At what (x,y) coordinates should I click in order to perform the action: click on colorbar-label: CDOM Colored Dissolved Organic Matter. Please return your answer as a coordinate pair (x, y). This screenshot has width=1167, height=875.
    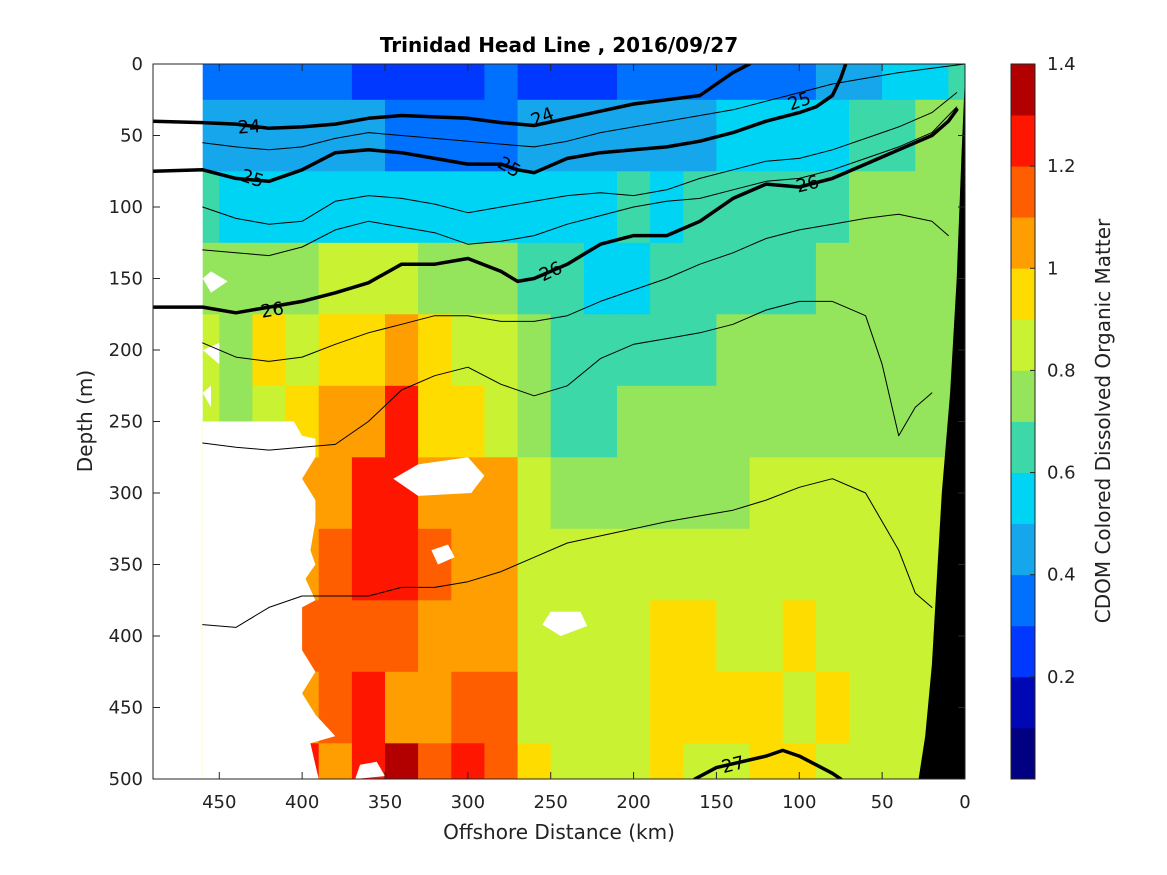
    Looking at the image, I should click on (1103, 420).